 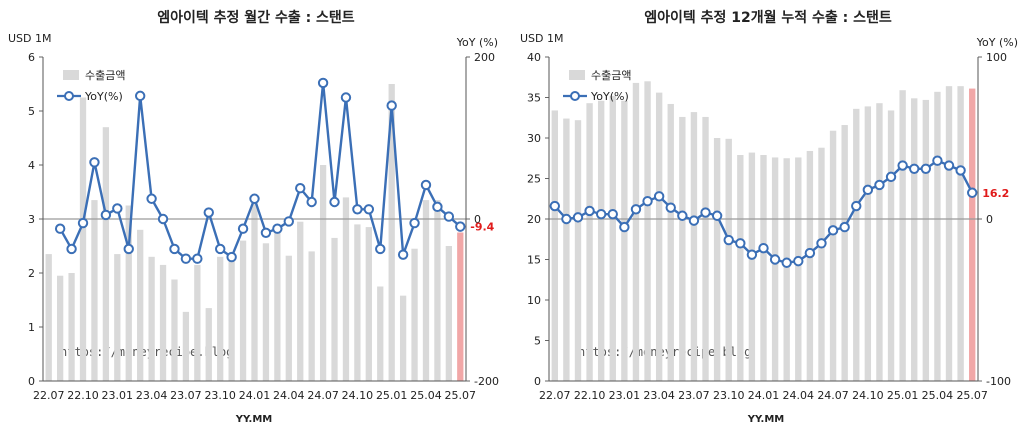 I want to click on y2-tick-label: -100, so click(x=998, y=381).